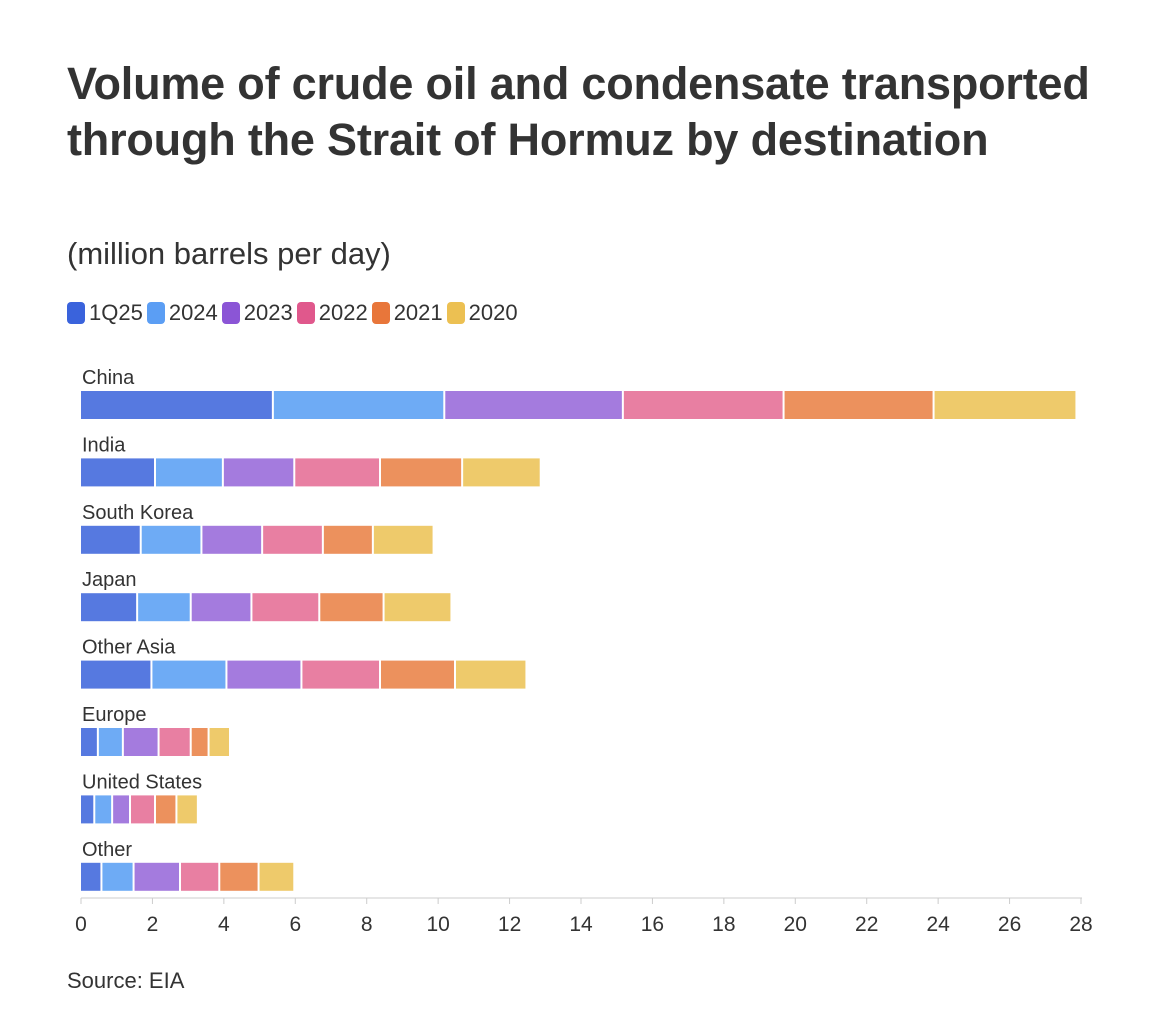 This screenshot has width=1162, height=1014. Describe the element at coordinates (107, 850) in the screenshot. I see `category-label: Other` at that location.